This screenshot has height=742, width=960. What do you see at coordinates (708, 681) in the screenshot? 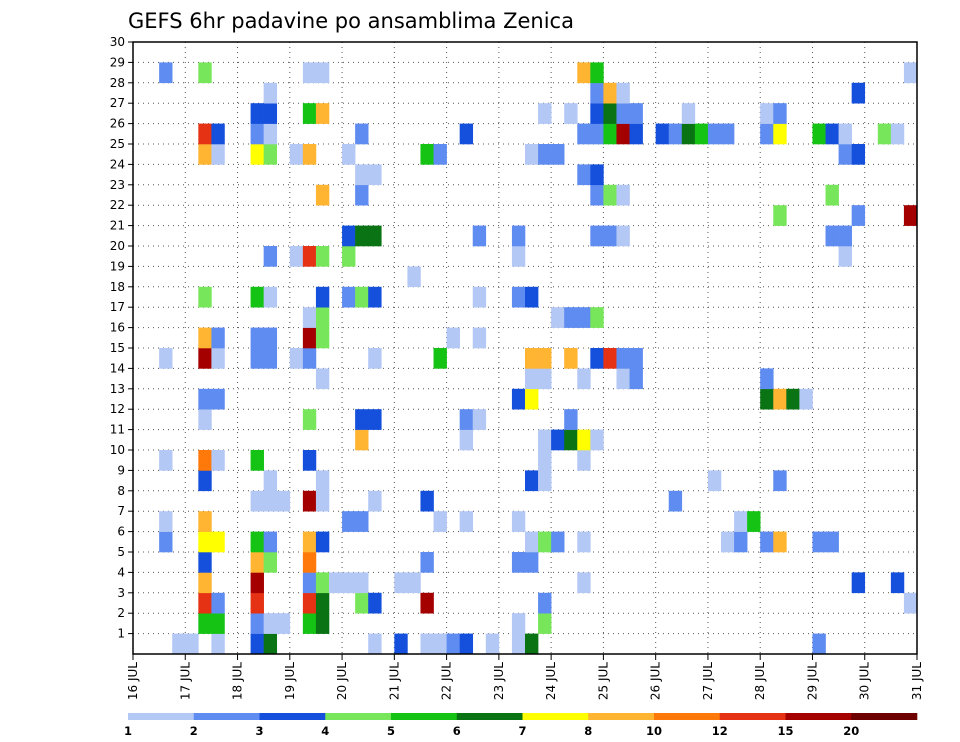
I see `x-tick-label: 27 JUL` at bounding box center [708, 681].